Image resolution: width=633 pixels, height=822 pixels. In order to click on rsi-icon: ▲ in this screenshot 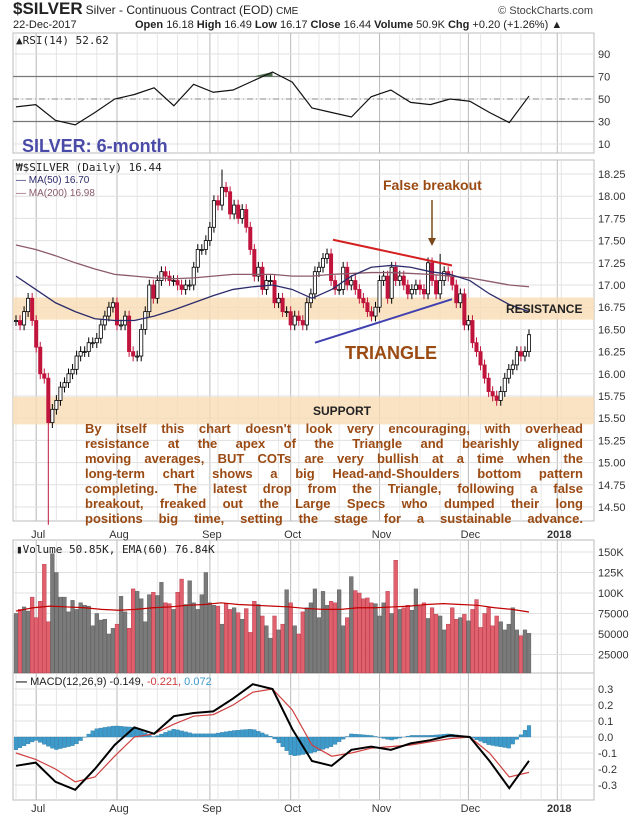, I will do `click(19, 40)`.